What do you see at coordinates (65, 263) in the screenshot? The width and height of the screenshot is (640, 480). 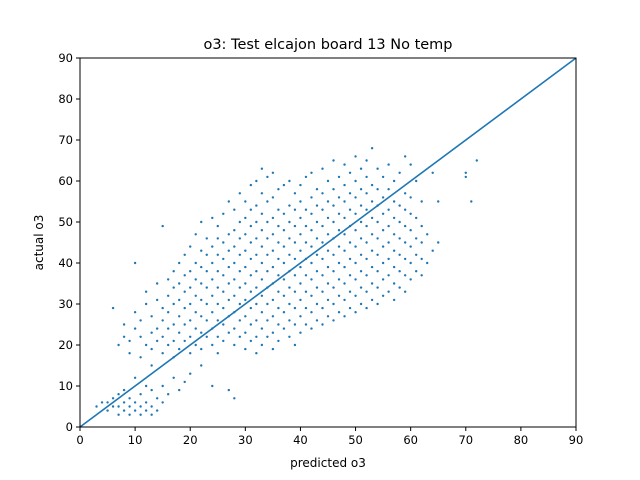 I see `y-tick-label: 40` at bounding box center [65, 263].